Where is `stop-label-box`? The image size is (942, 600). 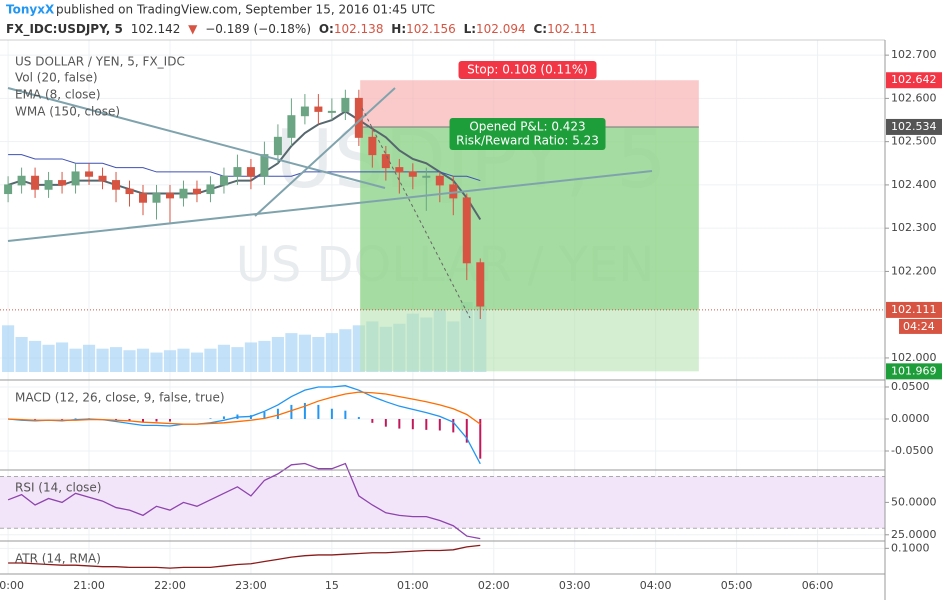 stop-label-box is located at coordinates (527, 70).